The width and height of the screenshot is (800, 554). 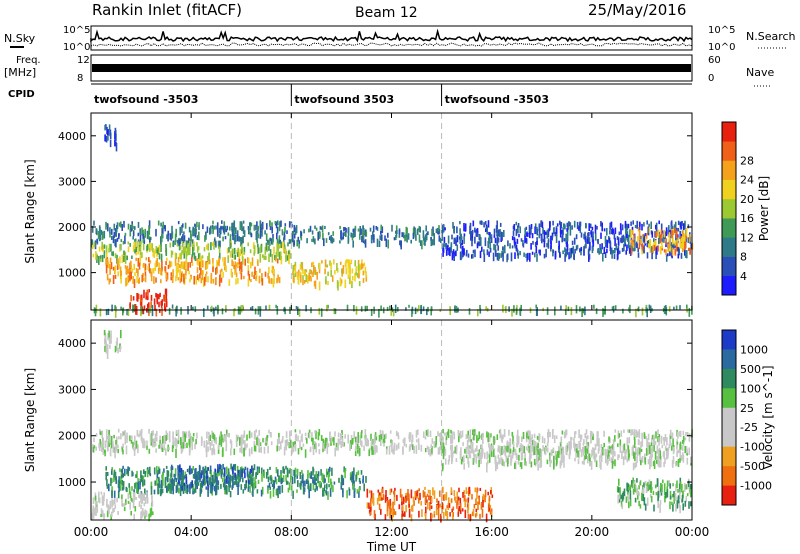 I want to click on nsky-trace, so click(x=391, y=35).